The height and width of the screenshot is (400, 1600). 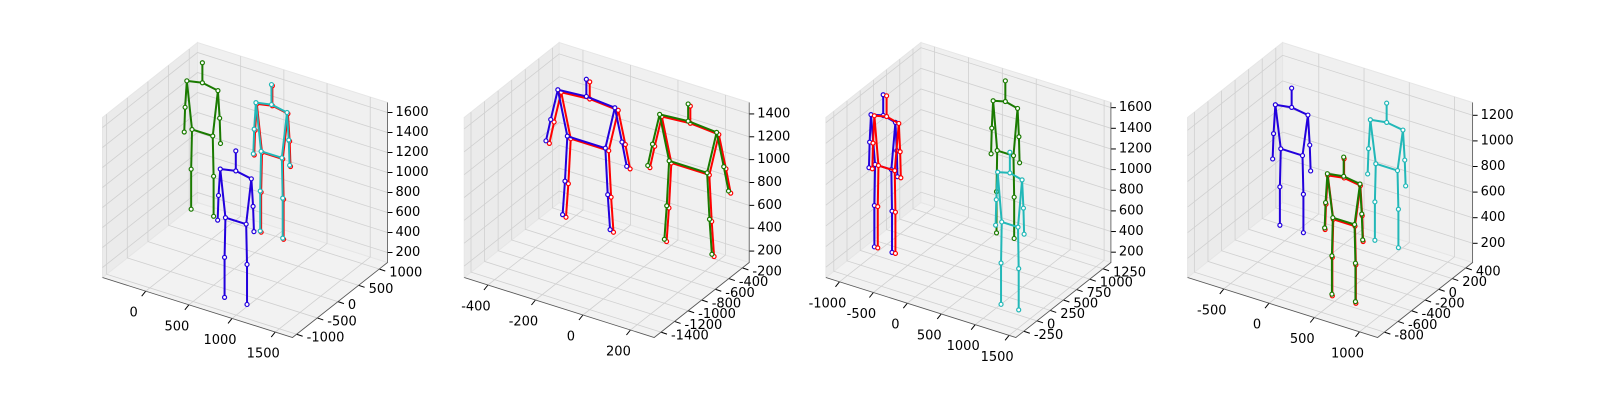 I want to click on x-tick-label: -500, so click(x=862, y=314).